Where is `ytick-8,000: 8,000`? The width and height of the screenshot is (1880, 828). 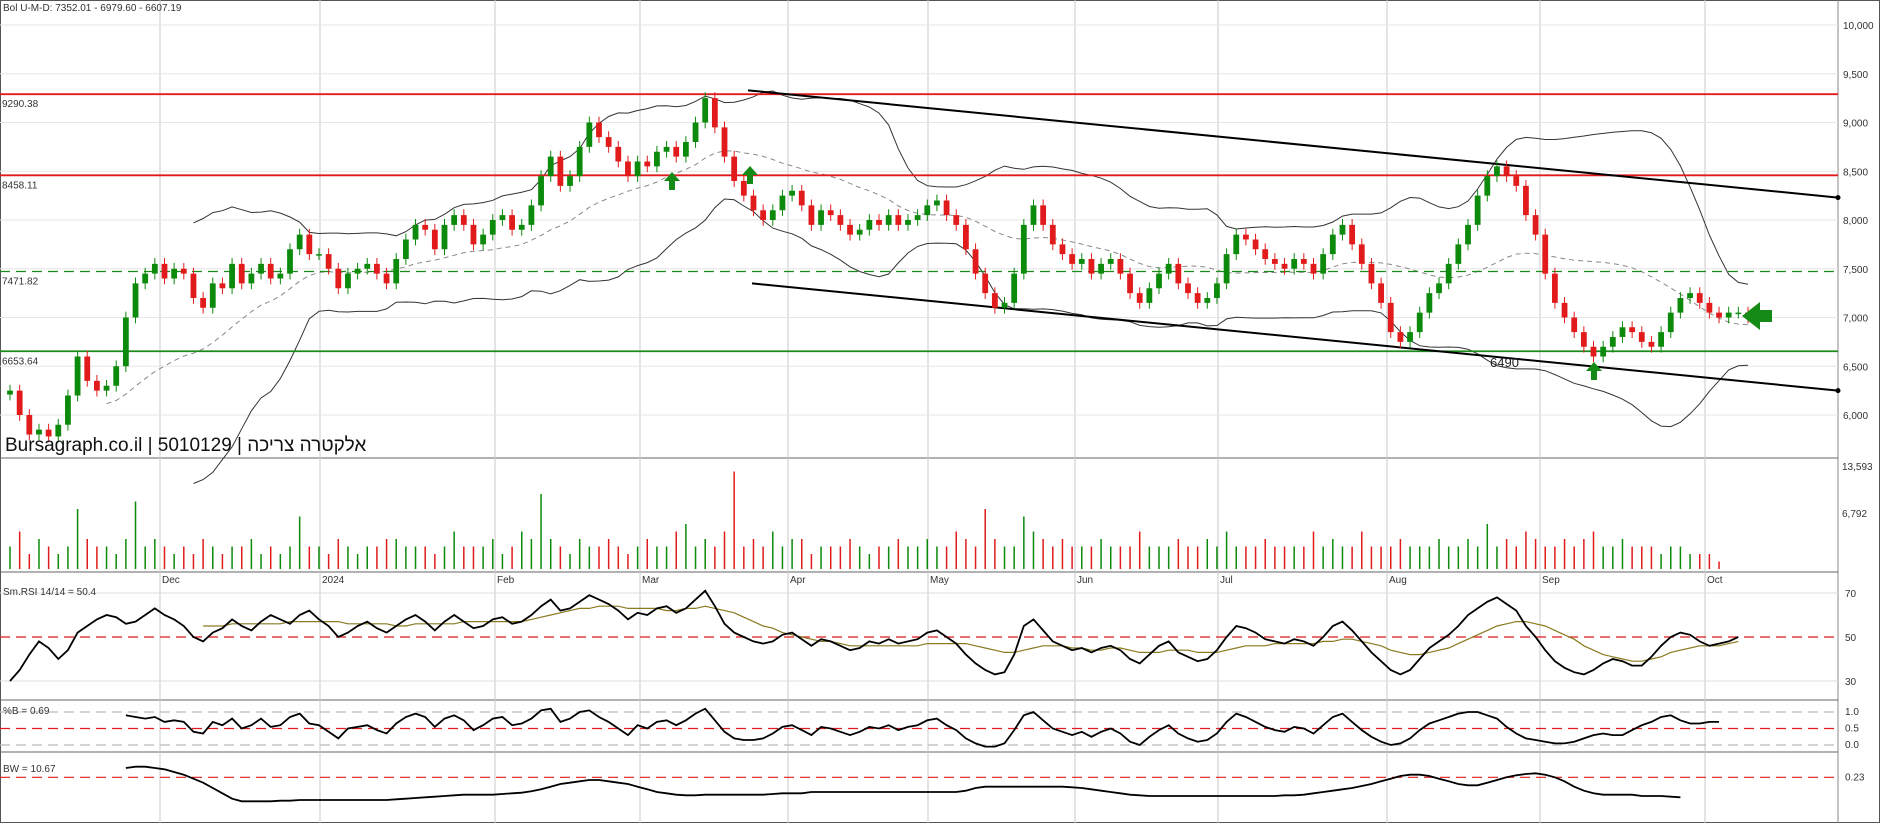
ytick-8,000: 8,000 is located at coordinates (1855, 221).